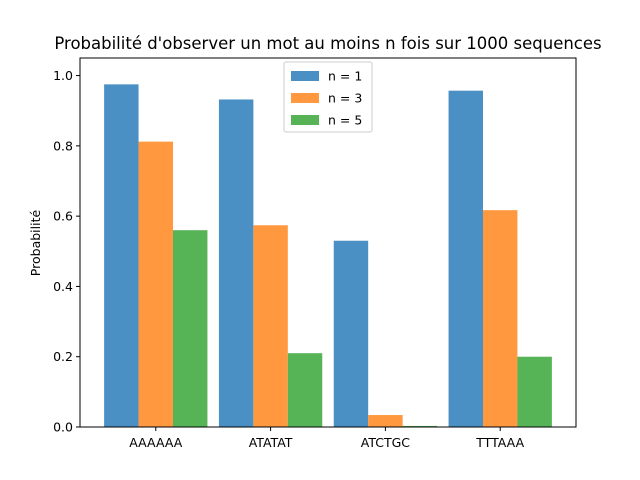  What do you see at coordinates (63, 145) in the screenshot?
I see `y-tick-label: 0.8` at bounding box center [63, 145].